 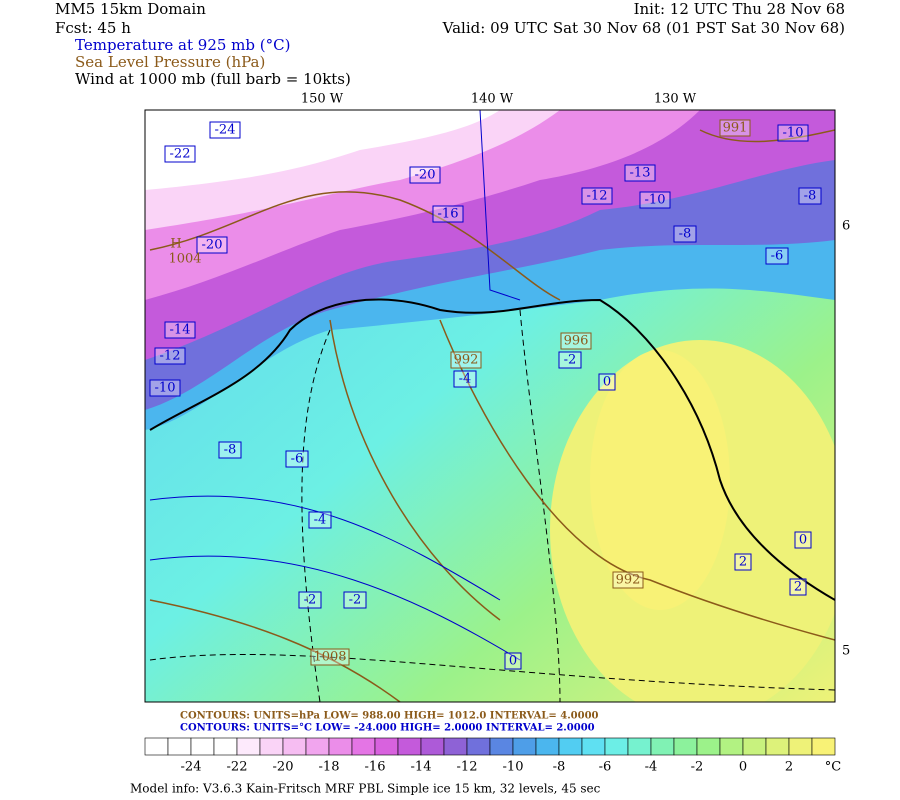 What do you see at coordinates (467, 767) in the screenshot?
I see `colorbar-label: -12` at bounding box center [467, 767].